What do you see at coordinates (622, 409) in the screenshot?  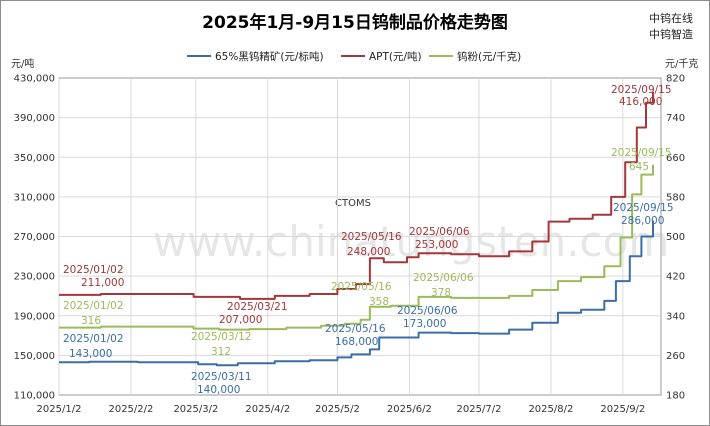 I see `x-tick-label: 2025/9/2` at bounding box center [622, 409].